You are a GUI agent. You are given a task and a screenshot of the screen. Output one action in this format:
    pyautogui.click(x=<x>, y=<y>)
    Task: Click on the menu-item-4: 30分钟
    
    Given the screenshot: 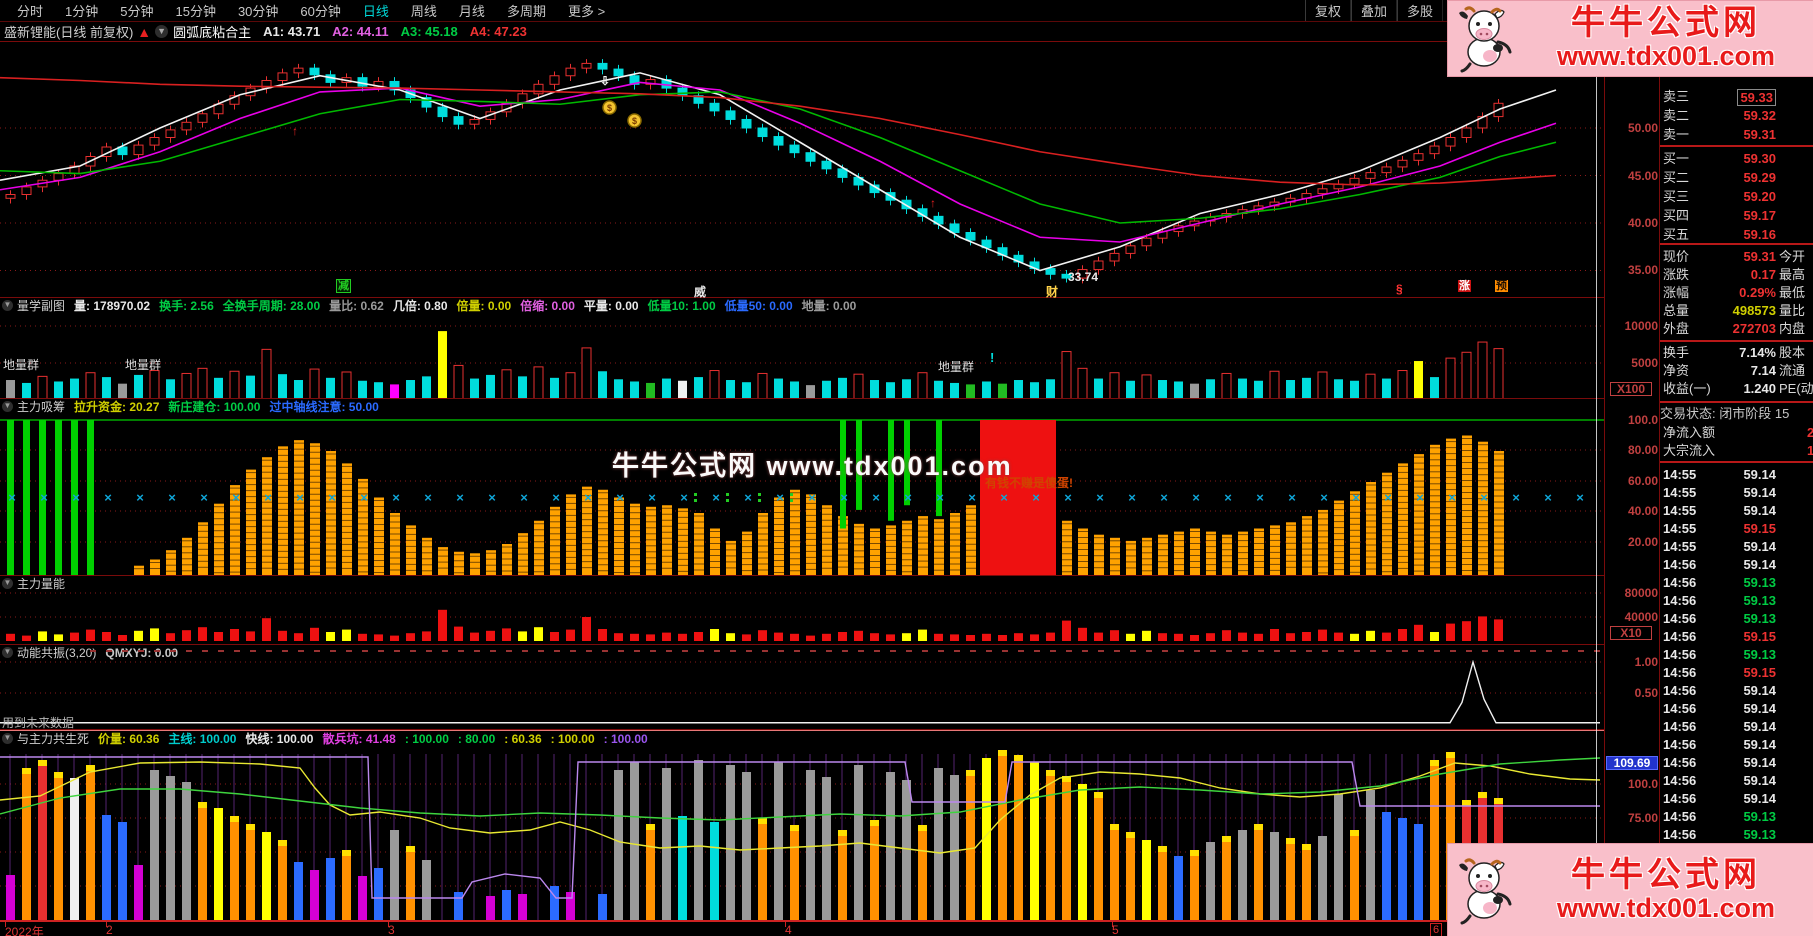 What is the action you would take?
    pyautogui.click(x=258, y=11)
    